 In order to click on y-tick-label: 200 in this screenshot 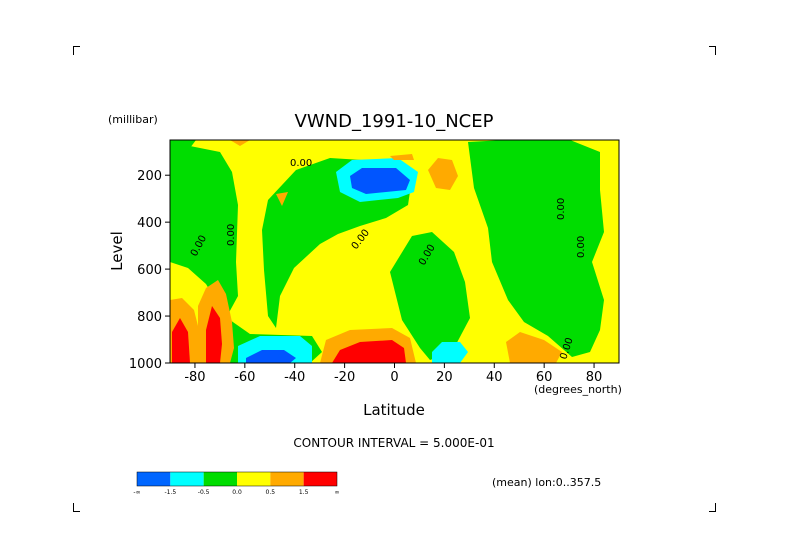, I will do `click(149, 176)`.